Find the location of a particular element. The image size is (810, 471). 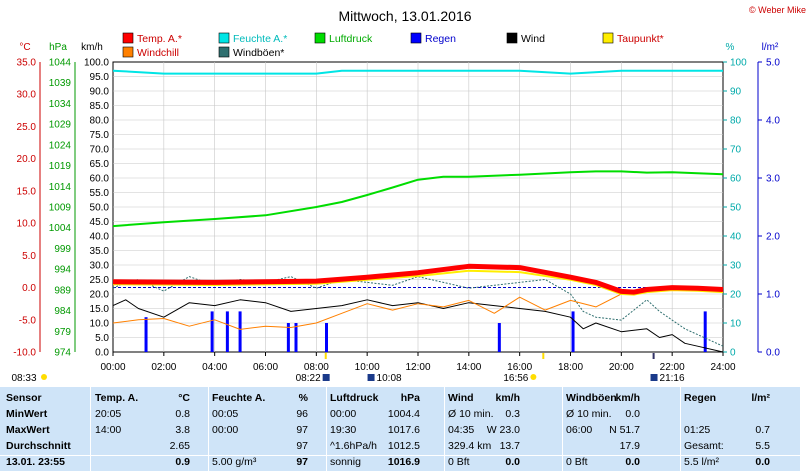

table-cell: 00:00 is located at coordinates (225, 430).